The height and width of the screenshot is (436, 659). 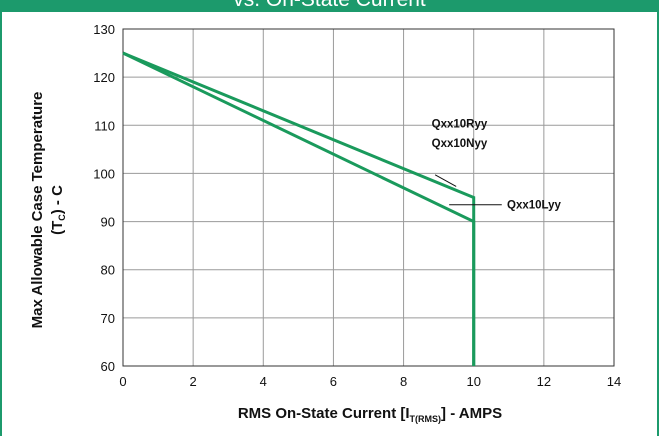 What do you see at coordinates (403, 381) in the screenshot?
I see `x-tick-label: 8` at bounding box center [403, 381].